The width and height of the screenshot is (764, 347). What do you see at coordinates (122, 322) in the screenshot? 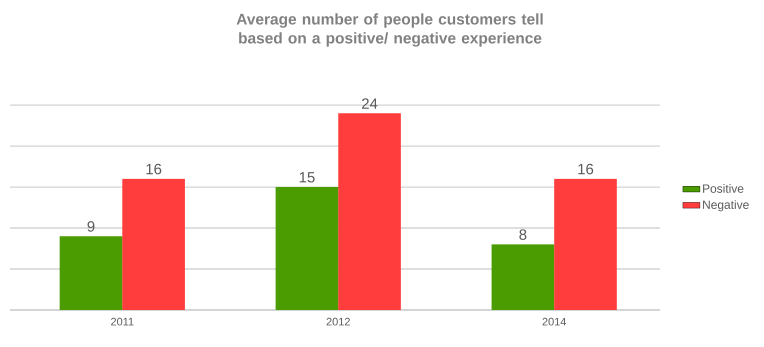
I see `x-tick-label: 2011` at bounding box center [122, 322].